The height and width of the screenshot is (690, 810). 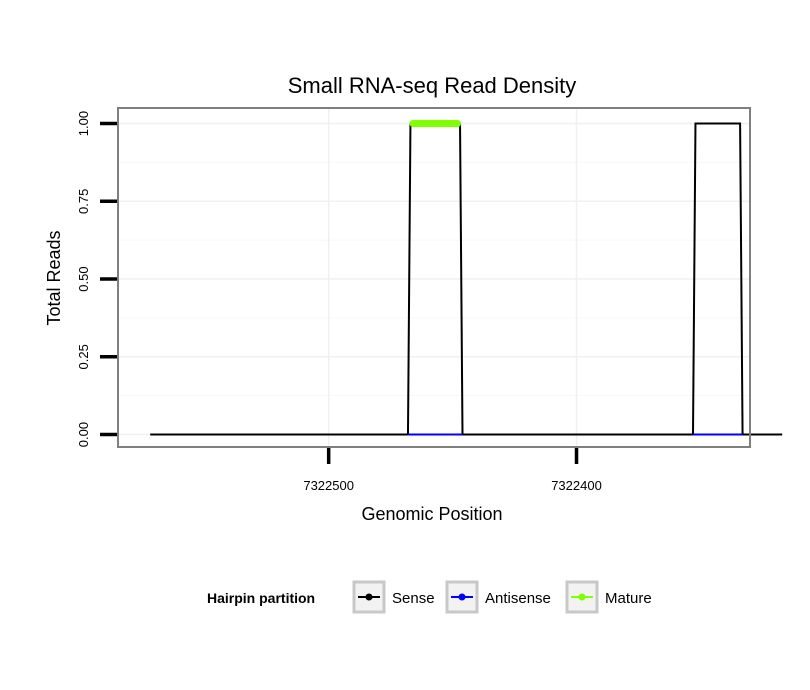 What do you see at coordinates (328, 485) in the screenshot?
I see `x-tick-label: 7322500` at bounding box center [328, 485].